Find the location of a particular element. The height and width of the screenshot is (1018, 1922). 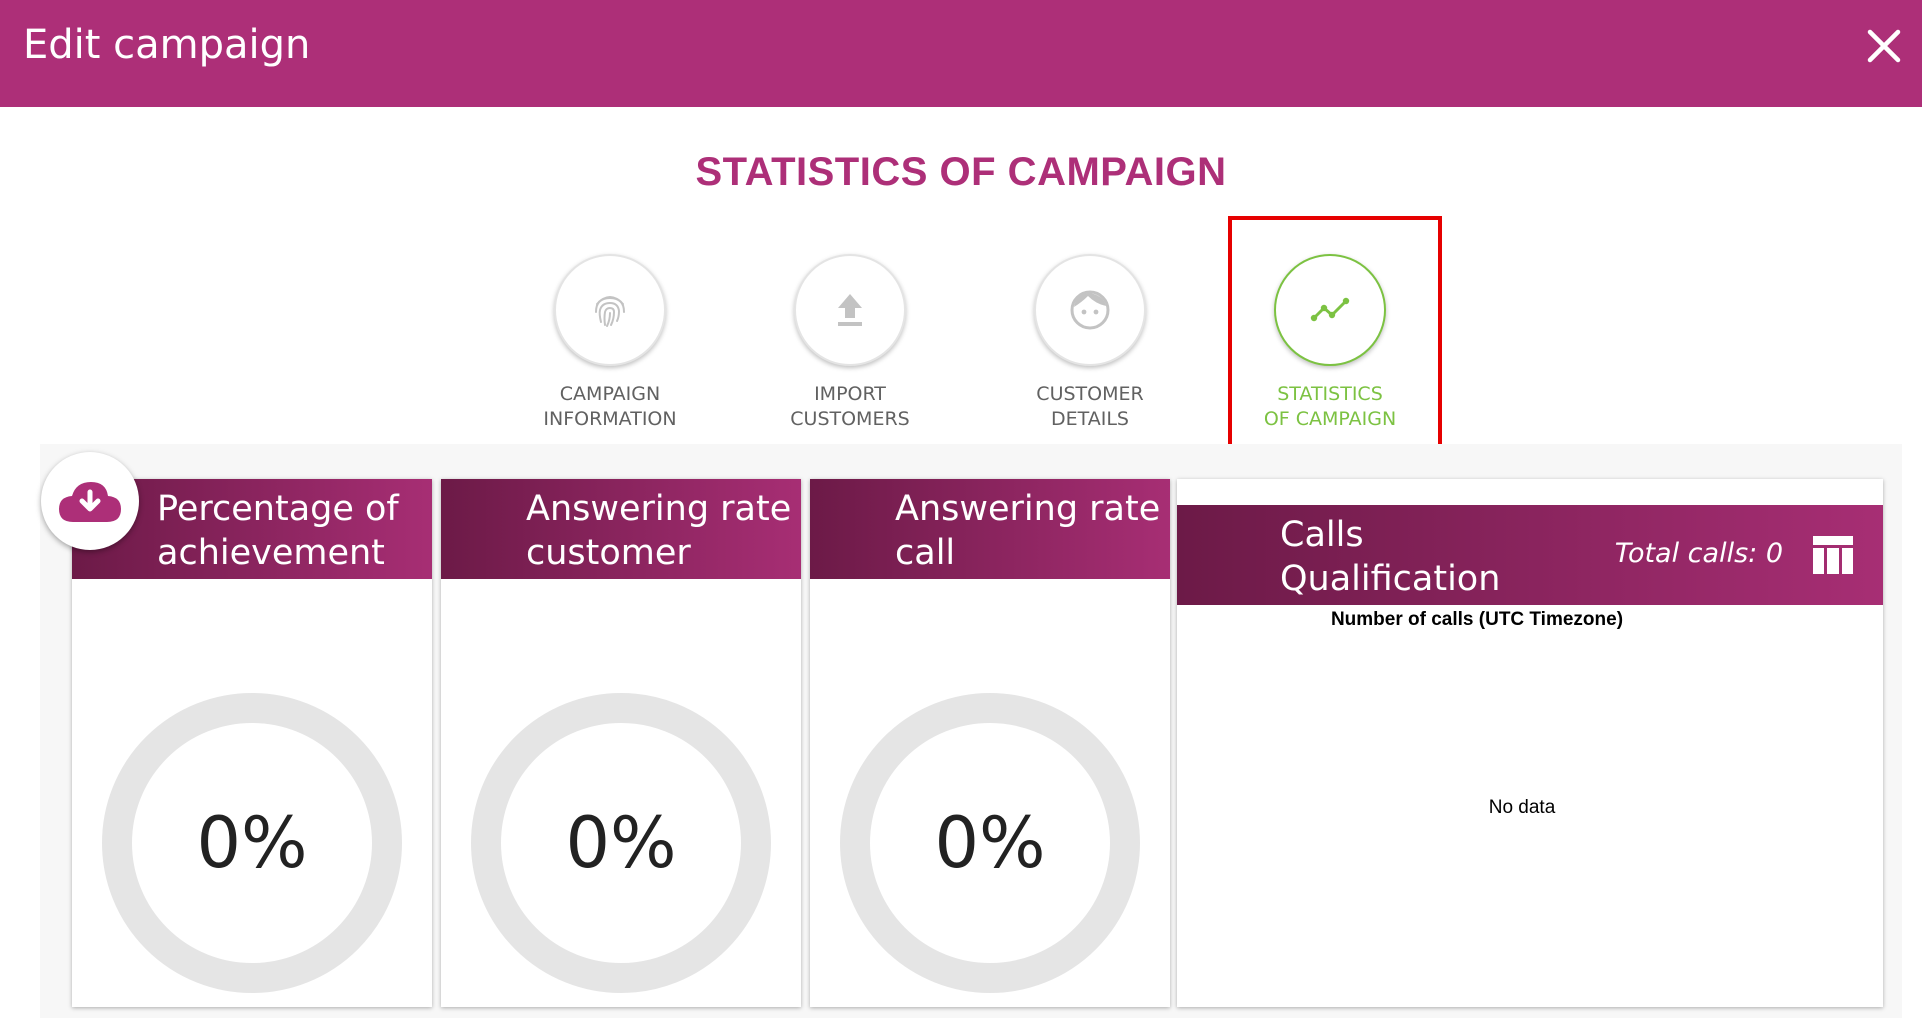

modal-header: Edit campaign is located at coordinates (961, 53).